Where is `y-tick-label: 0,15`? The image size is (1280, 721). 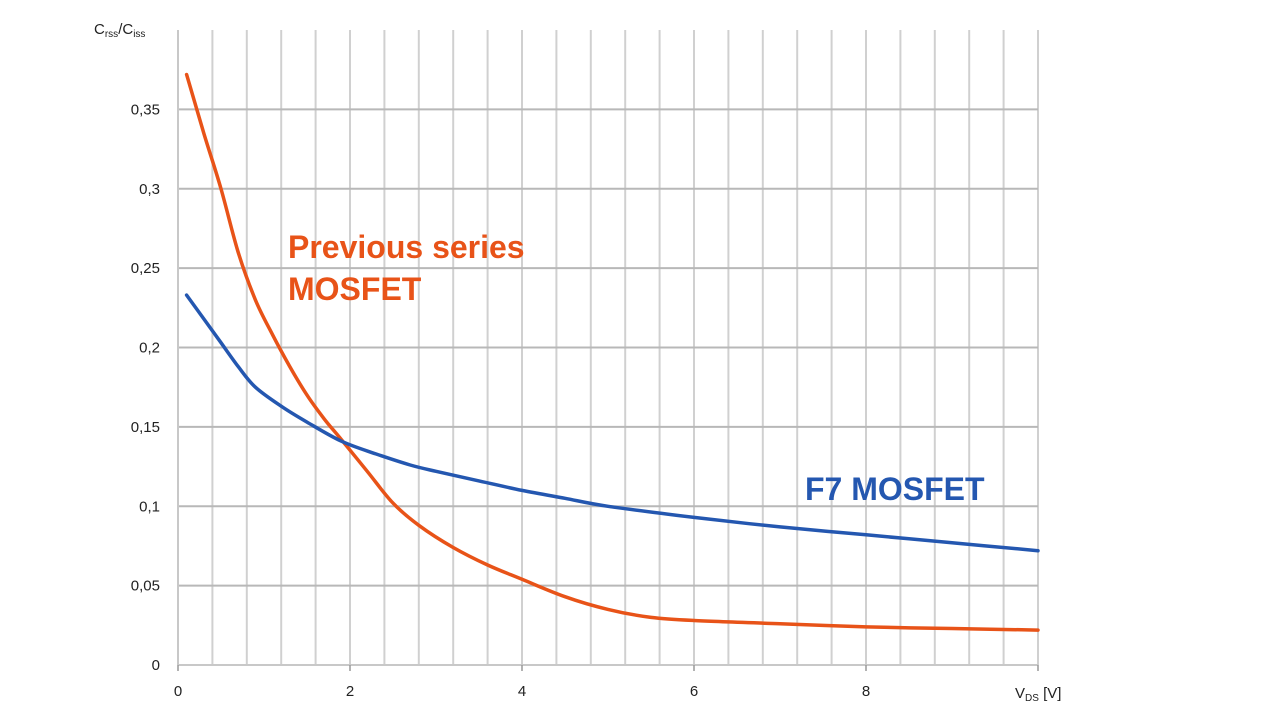
y-tick-label: 0,15 is located at coordinates (145, 427).